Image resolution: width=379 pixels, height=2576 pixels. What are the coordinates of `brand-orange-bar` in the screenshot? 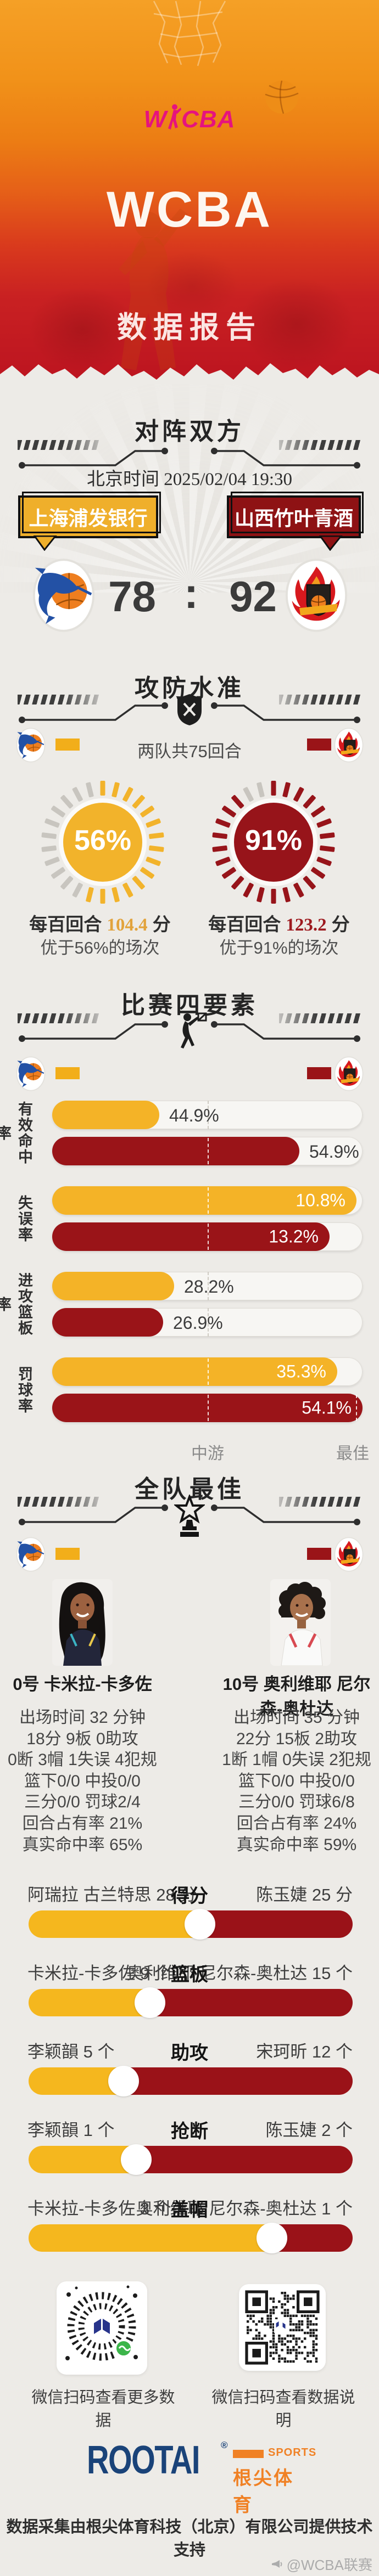 It's located at (248, 2454).